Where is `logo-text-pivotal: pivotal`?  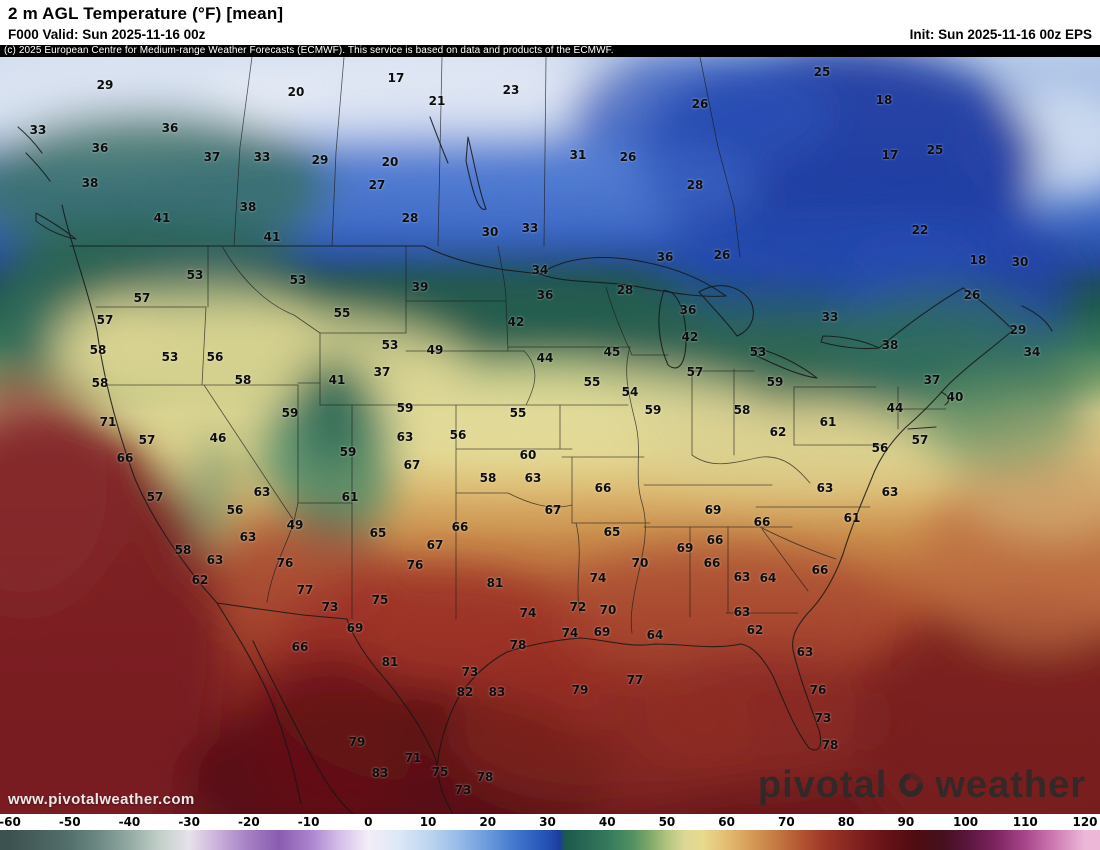
logo-text-pivotal: pivotal is located at coordinates (822, 785).